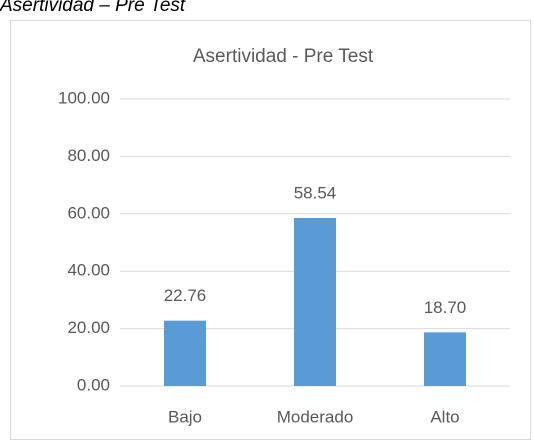  I want to click on data-label: 58.54, so click(315, 192).